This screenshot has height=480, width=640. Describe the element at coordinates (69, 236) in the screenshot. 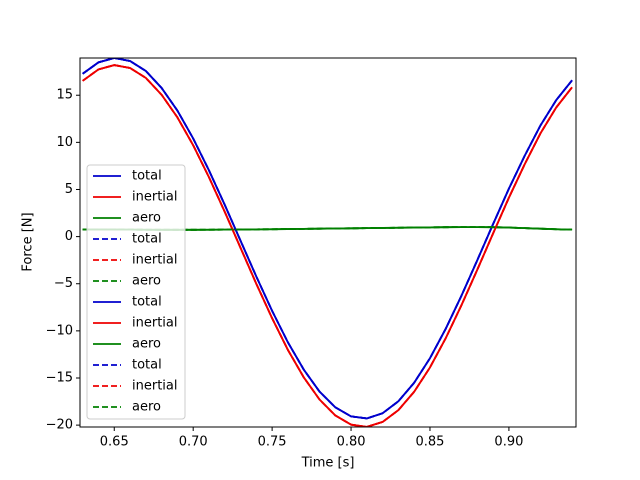

I see `y-tick-label: 0` at that location.